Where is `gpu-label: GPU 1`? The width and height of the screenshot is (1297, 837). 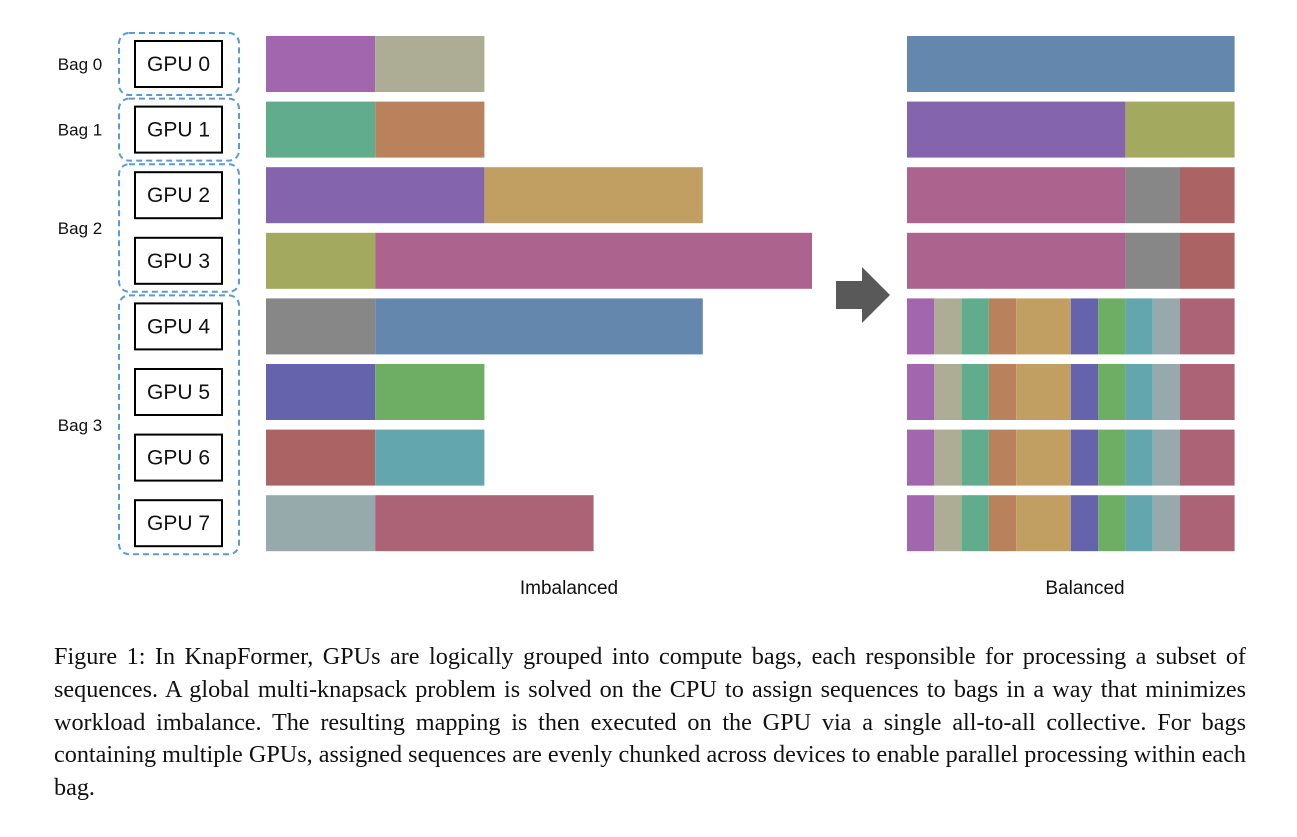
gpu-label: GPU 1 is located at coordinates (178, 130).